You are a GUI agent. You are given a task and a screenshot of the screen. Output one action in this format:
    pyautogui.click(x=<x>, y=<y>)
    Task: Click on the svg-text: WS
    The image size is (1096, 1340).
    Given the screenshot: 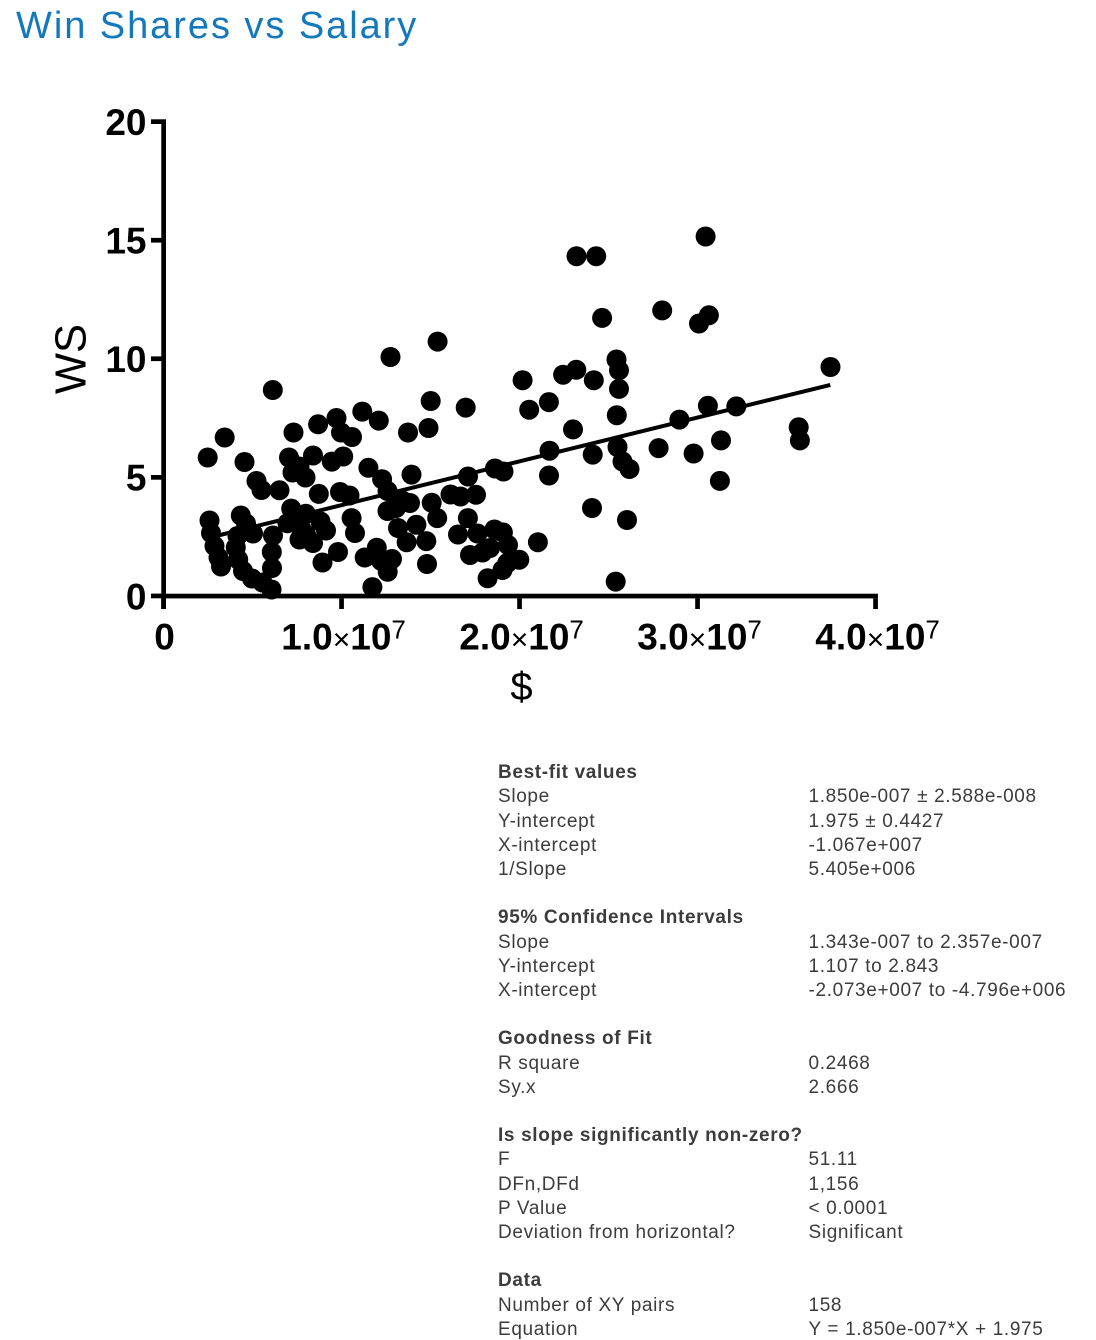 What is the action you would take?
    pyautogui.click(x=72, y=359)
    